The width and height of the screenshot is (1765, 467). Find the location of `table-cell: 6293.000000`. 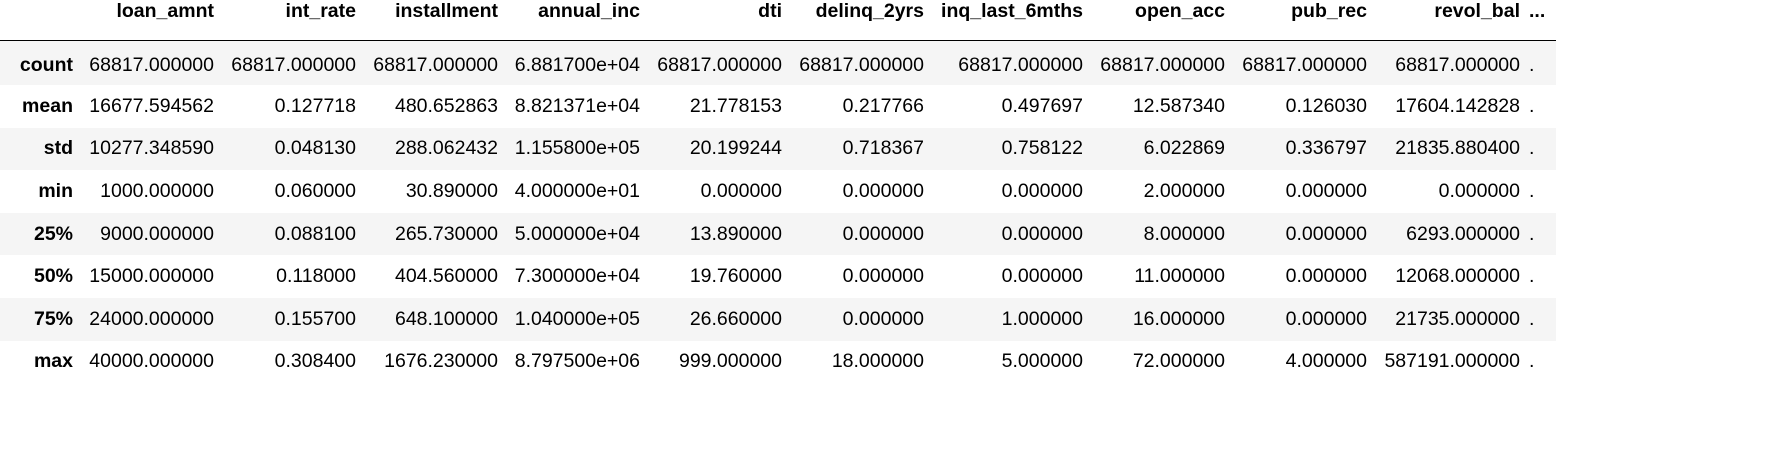

table-cell: 6293.000000 is located at coordinates (1463, 233).